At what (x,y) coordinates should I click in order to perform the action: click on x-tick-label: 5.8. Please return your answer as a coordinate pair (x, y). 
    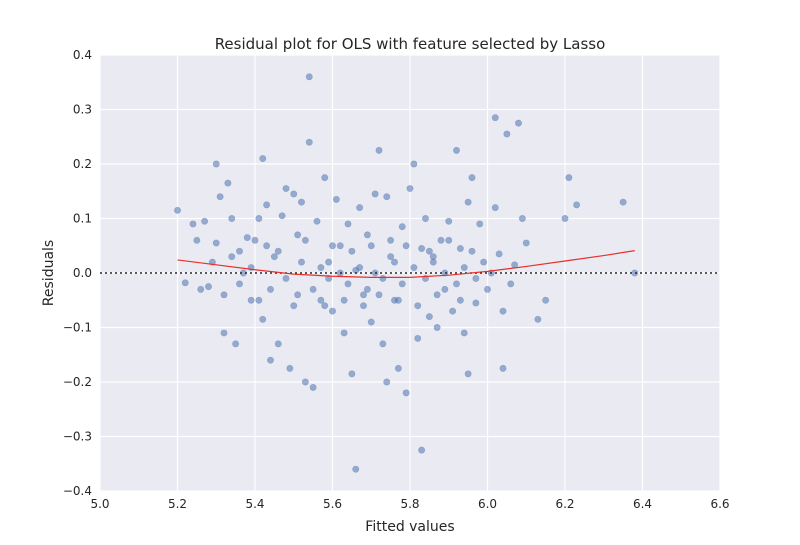
    Looking at the image, I should click on (409, 504).